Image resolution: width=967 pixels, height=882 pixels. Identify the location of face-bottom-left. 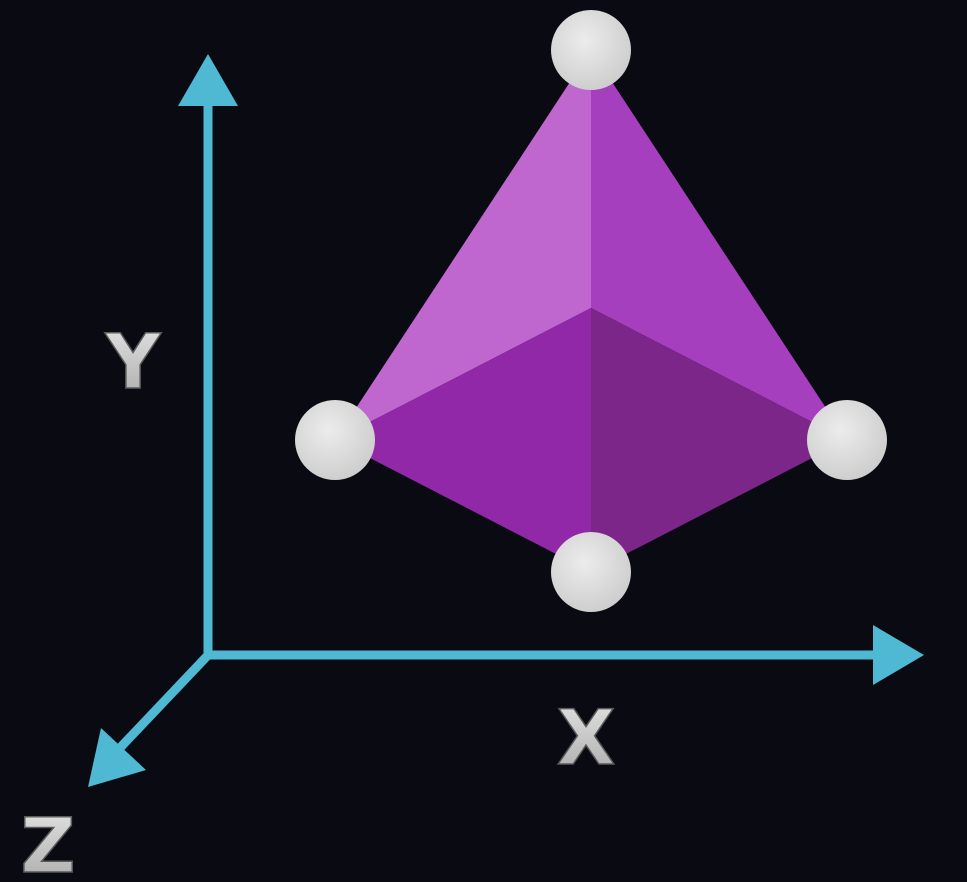
(463, 440).